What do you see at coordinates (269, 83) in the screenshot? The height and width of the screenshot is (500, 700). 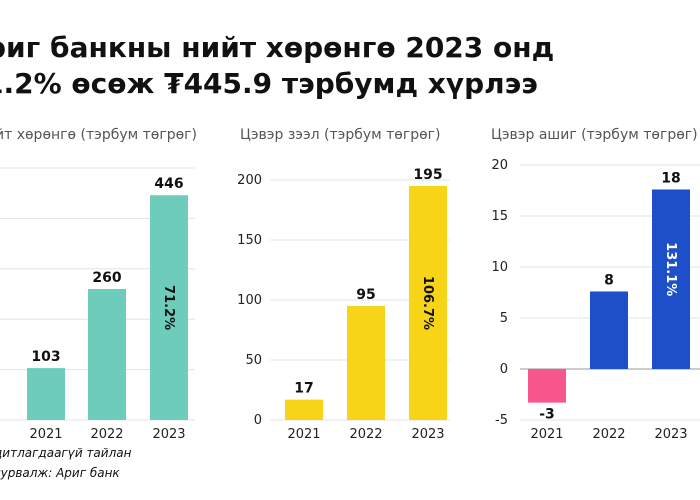 I see `chart-title-line-2: 1.2% өсөж ₮445.9 тэрбумд хүрлээ` at bounding box center [269, 83].